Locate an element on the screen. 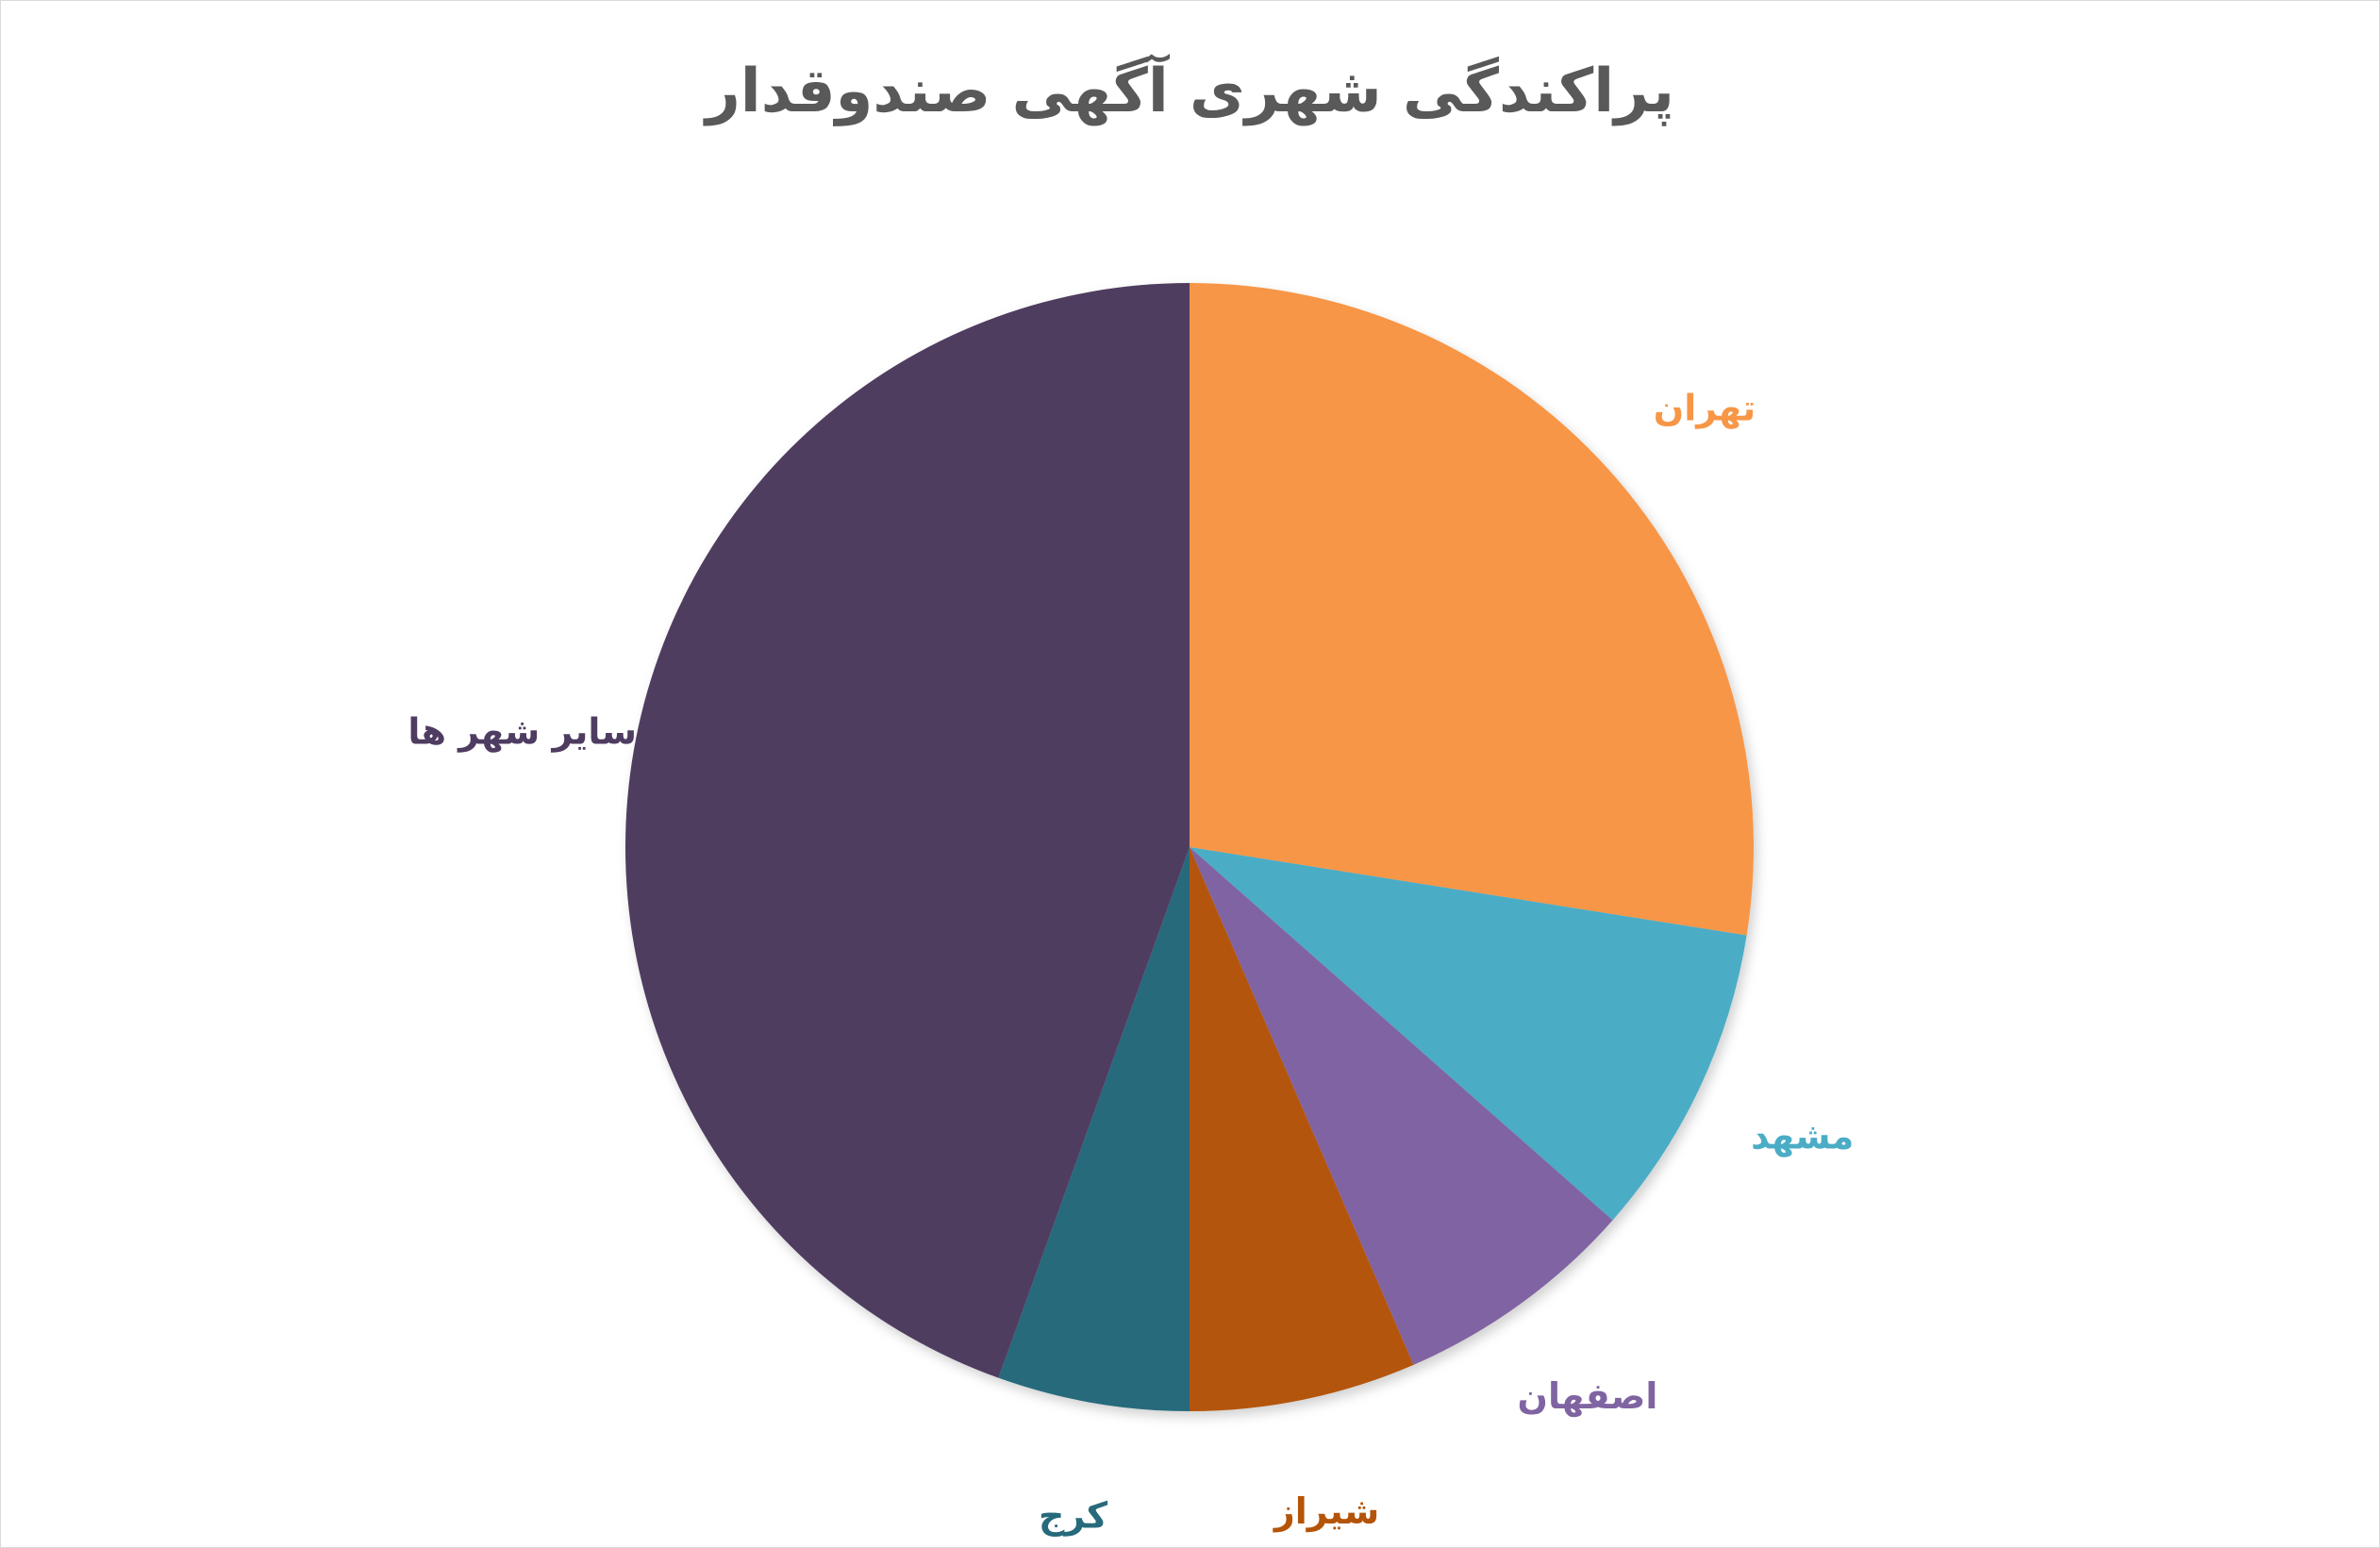 This screenshot has height=1548, width=2380. slice-label: اصفهان is located at coordinates (1588, 1396).